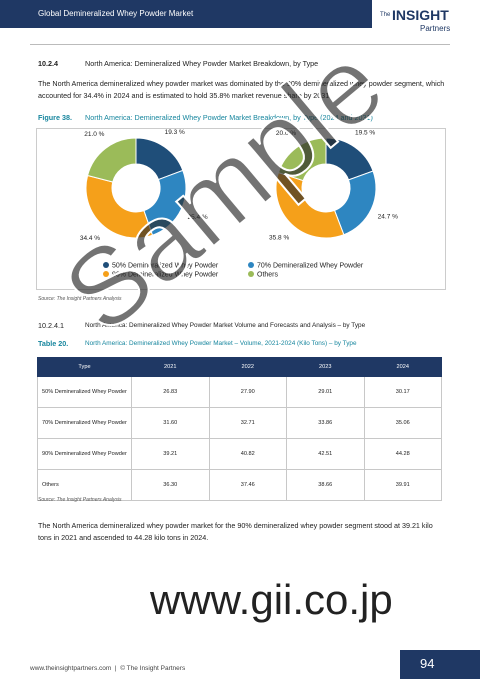 The height and width of the screenshot is (679, 480). What do you see at coordinates (365, 132) in the screenshot?
I see `data-label: 19.5 %` at bounding box center [365, 132].